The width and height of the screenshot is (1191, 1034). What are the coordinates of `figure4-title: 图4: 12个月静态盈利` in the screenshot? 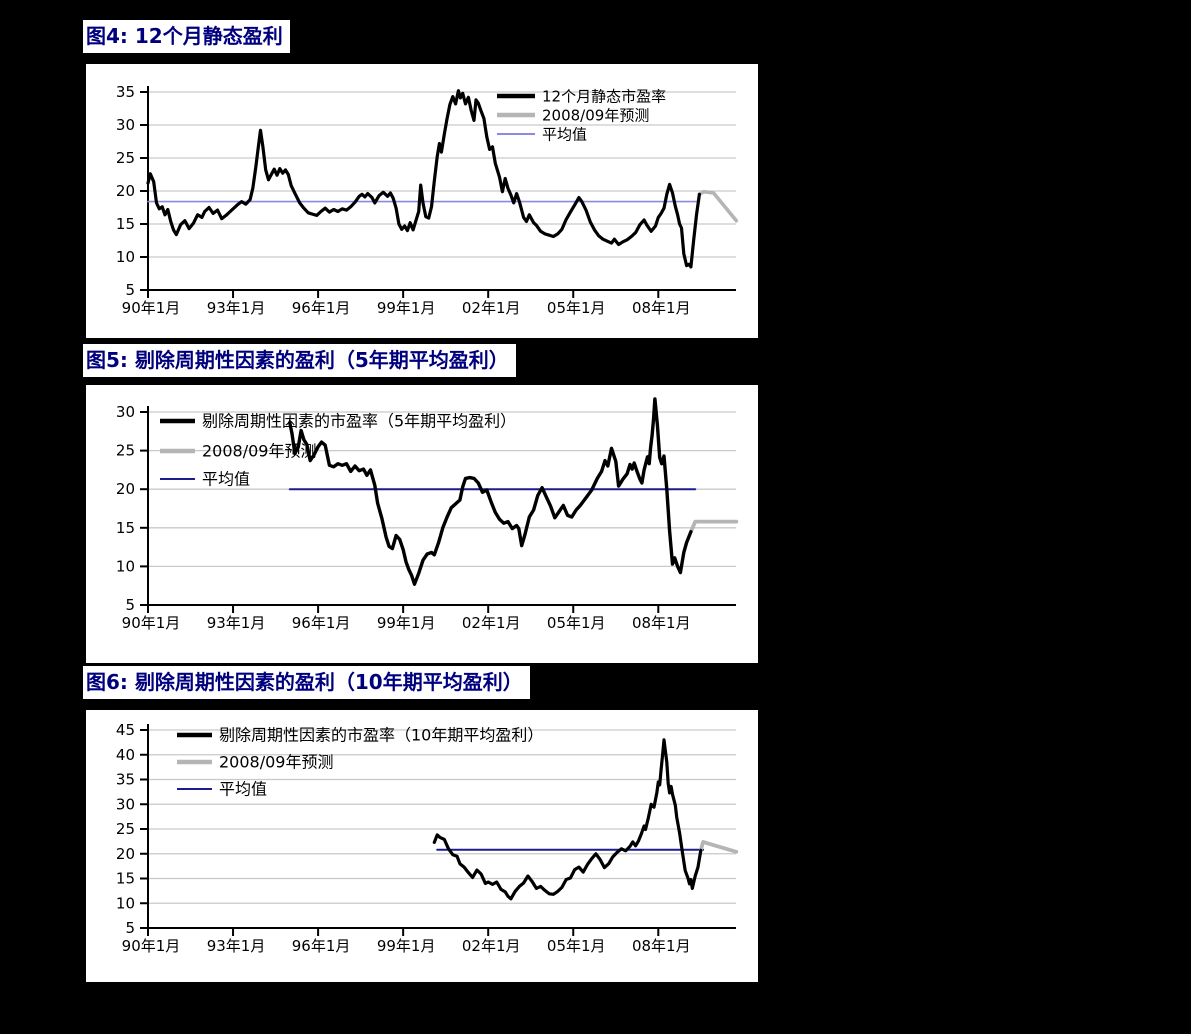 It's located at (186, 36).